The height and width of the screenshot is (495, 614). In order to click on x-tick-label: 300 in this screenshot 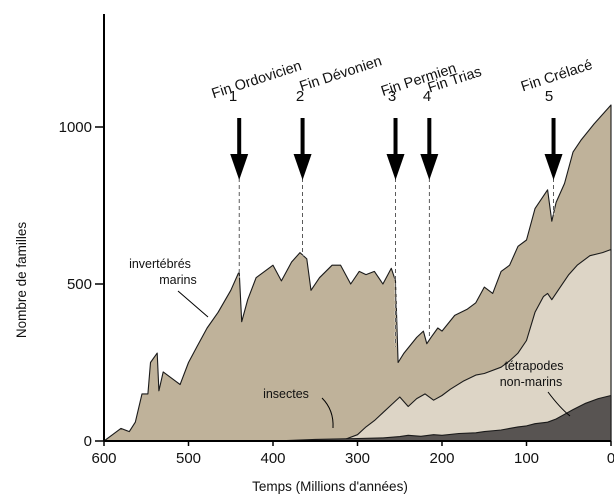, I will do `click(357, 458)`.